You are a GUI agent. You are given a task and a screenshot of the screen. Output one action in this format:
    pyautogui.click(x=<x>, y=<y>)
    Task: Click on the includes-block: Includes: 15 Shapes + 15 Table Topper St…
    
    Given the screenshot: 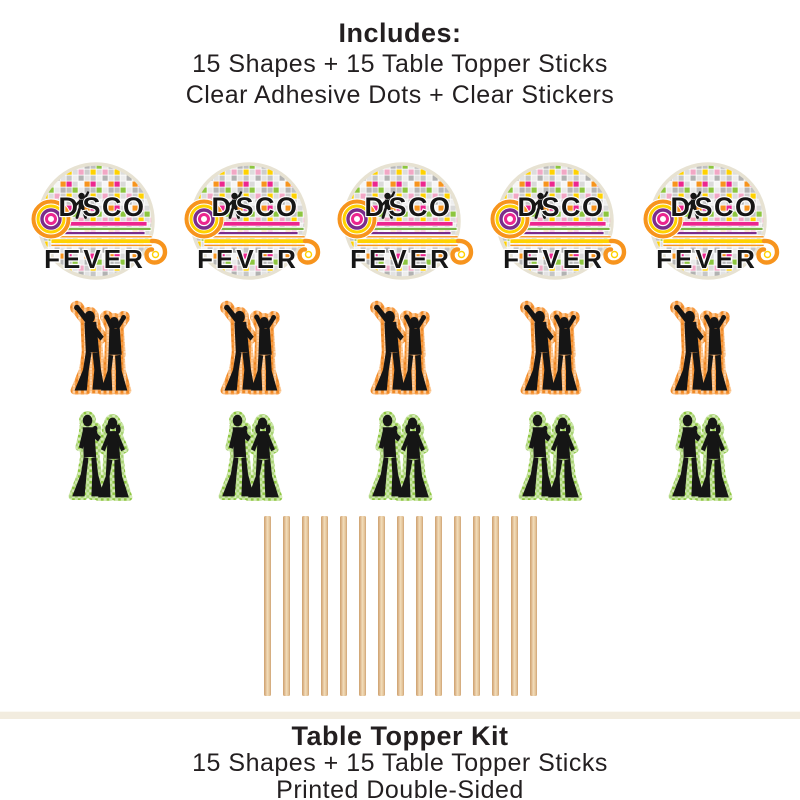 What is the action you would take?
    pyautogui.click(x=400, y=55)
    